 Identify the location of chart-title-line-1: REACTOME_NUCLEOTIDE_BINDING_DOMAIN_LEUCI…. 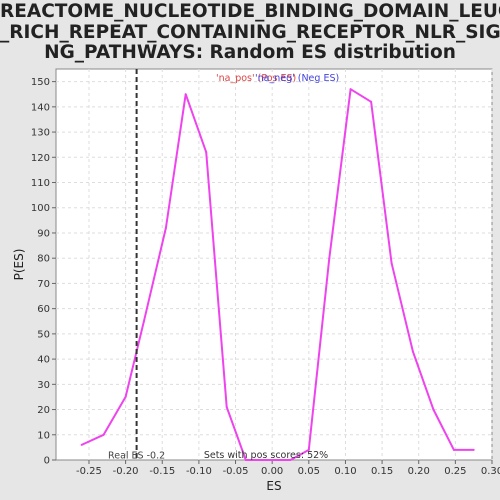
(250, 11).